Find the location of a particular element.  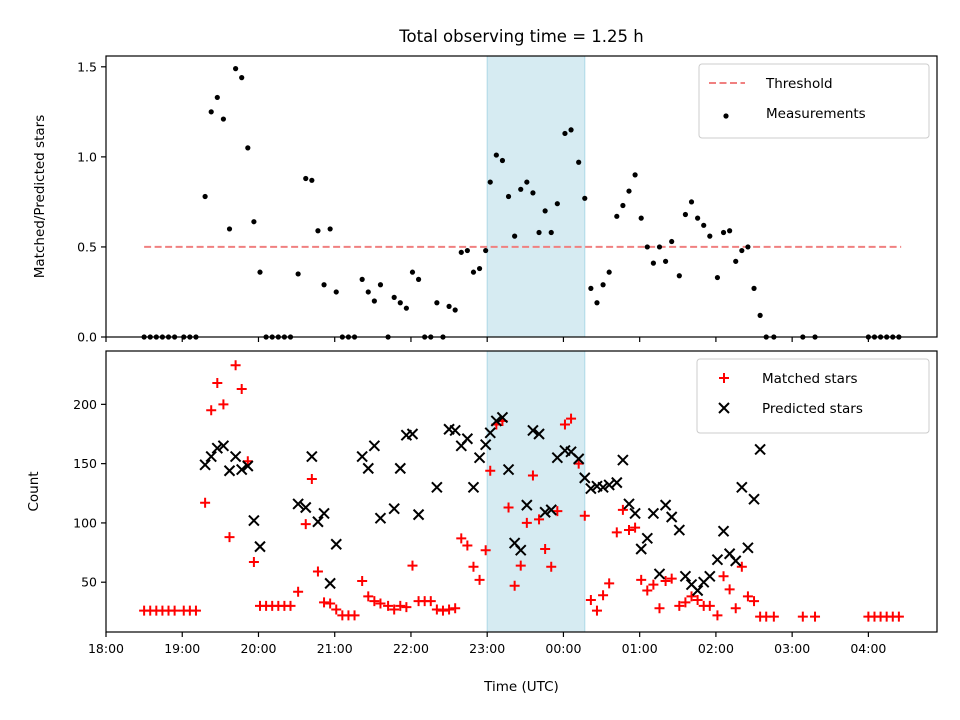

legend-label: Threshold is located at coordinates (799, 84).